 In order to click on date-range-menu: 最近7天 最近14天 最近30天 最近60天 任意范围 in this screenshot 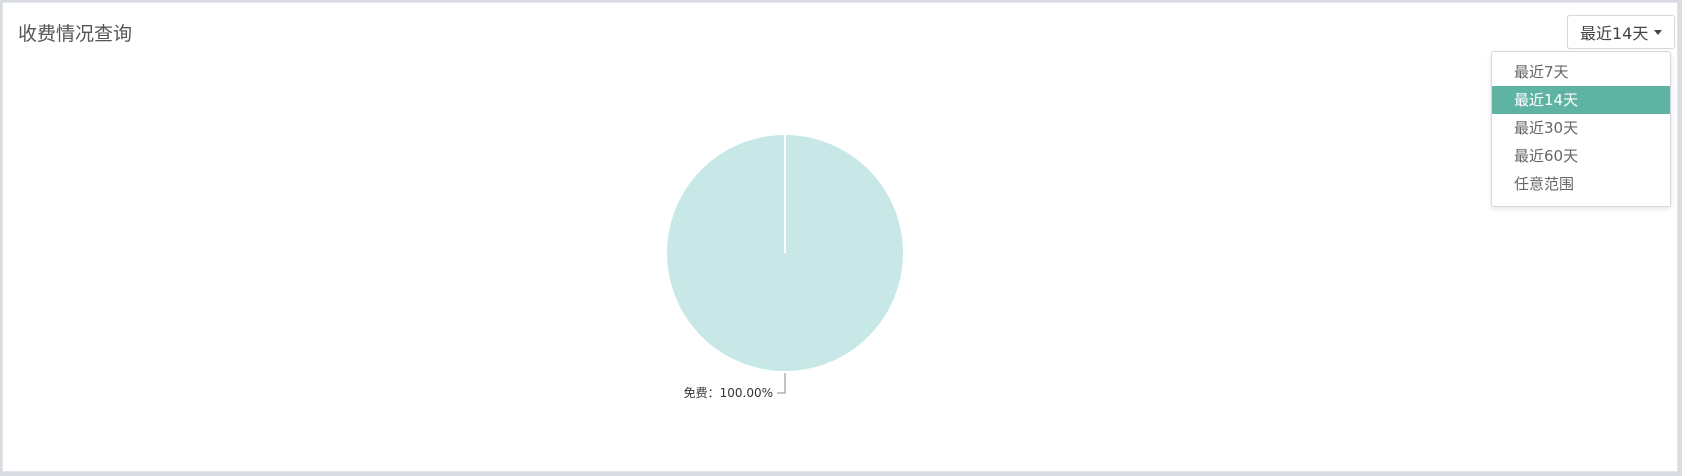, I will do `click(1581, 129)`.